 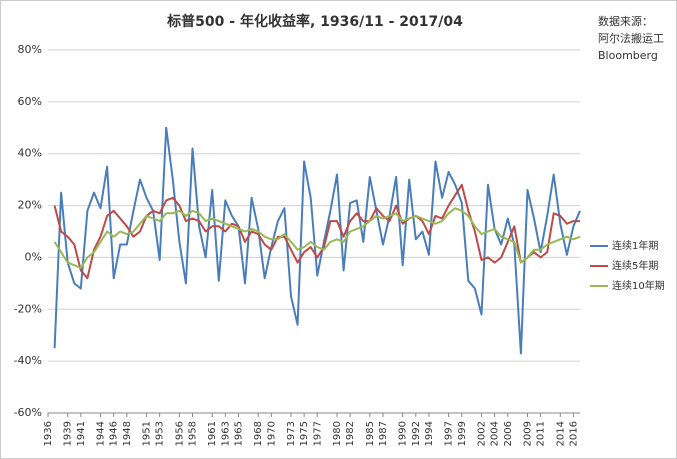 What do you see at coordinates (28, 412) in the screenshot?
I see `y-tick-label: -60%` at bounding box center [28, 412].